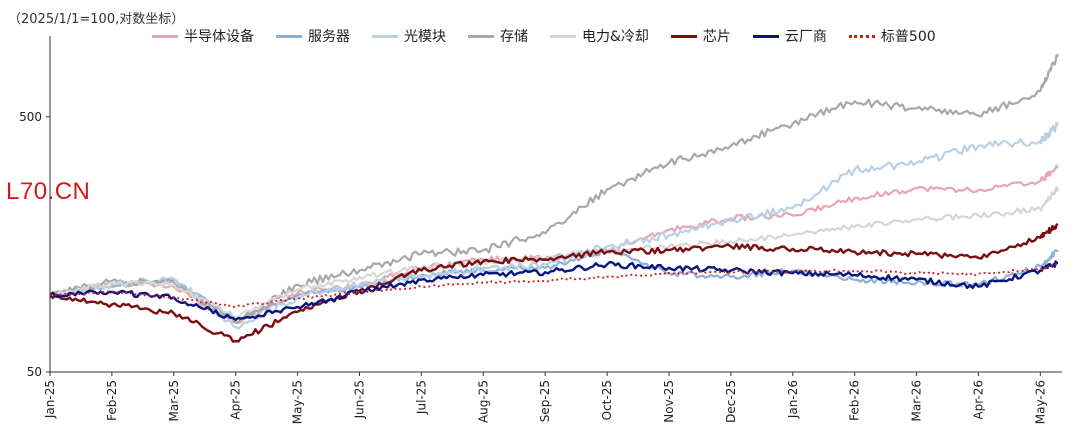 This screenshot has height=445, width=1080. I want to click on legend-label: 服务器, so click(329, 37).